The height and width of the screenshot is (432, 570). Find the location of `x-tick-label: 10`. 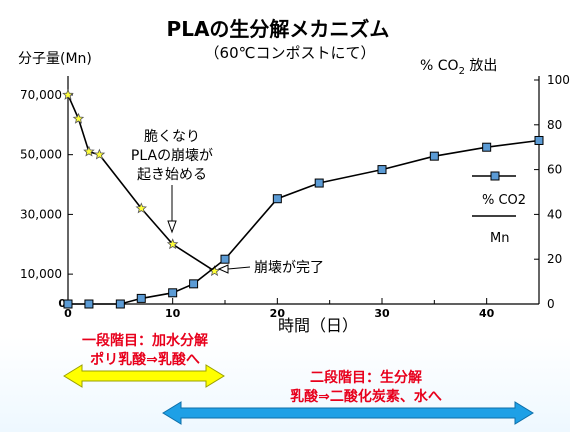

x-tick-label: 10 is located at coordinates (173, 313).